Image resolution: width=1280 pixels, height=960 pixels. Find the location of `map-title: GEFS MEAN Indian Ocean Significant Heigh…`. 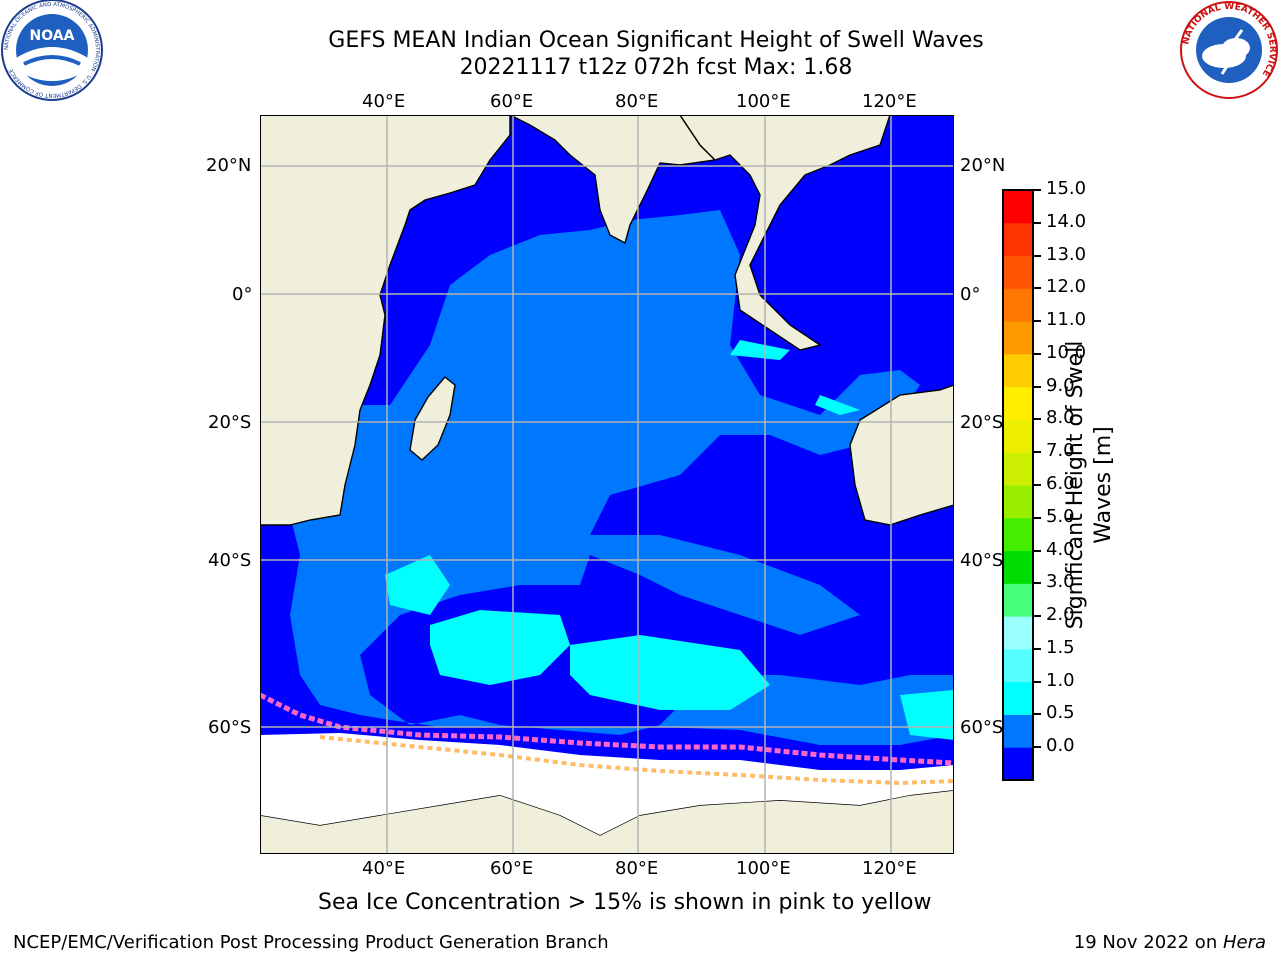

map-title: GEFS MEAN Indian Ocean Significant Heigh… is located at coordinates (656, 40).